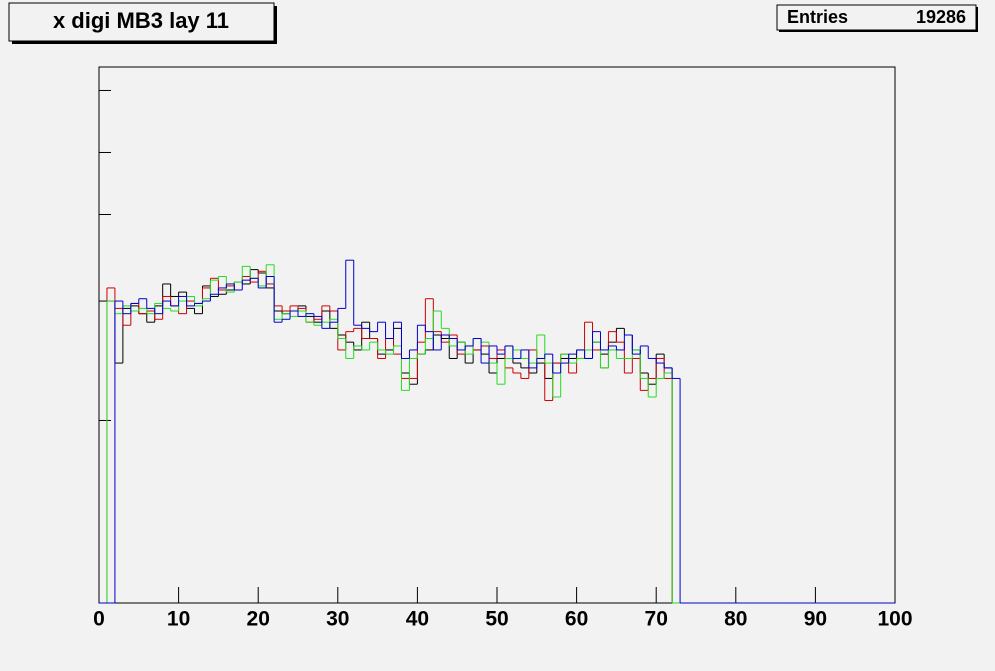  Describe the element at coordinates (337, 619) in the screenshot. I see `x-tick-label: 30` at that location.